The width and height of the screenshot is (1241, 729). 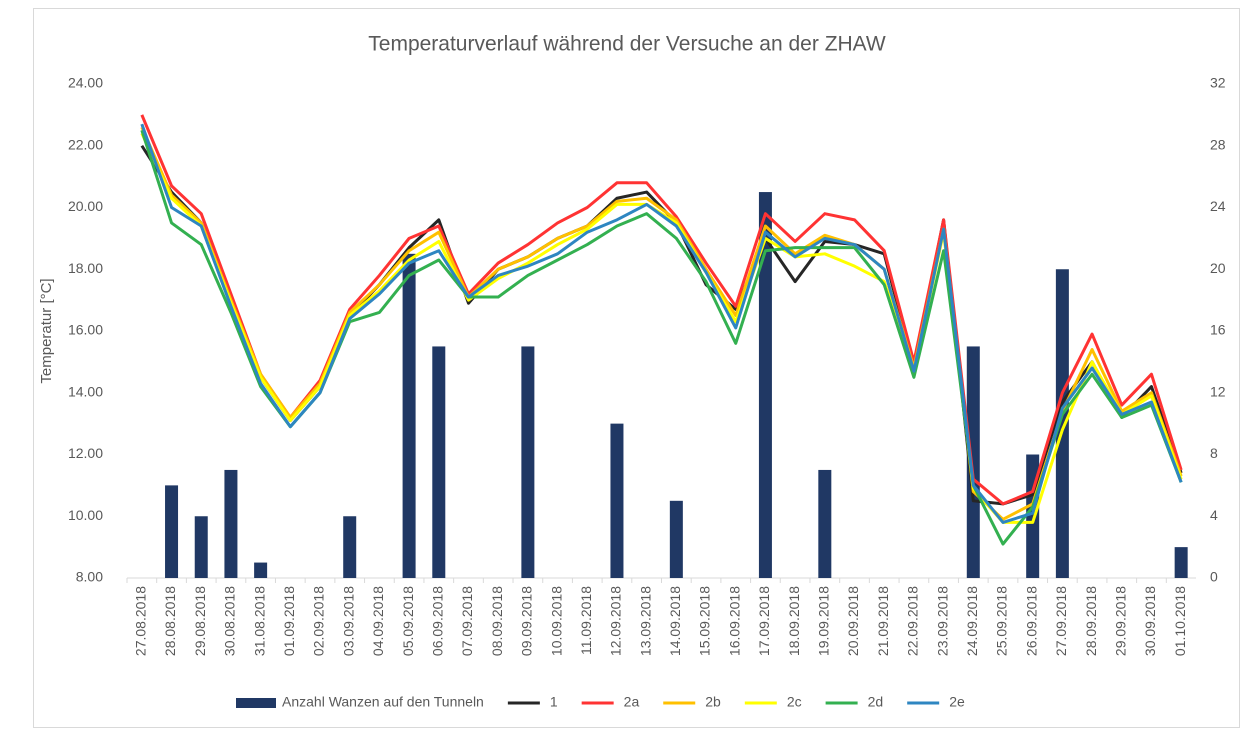 I want to click on y-tick-label: 12.00, so click(x=85, y=453).